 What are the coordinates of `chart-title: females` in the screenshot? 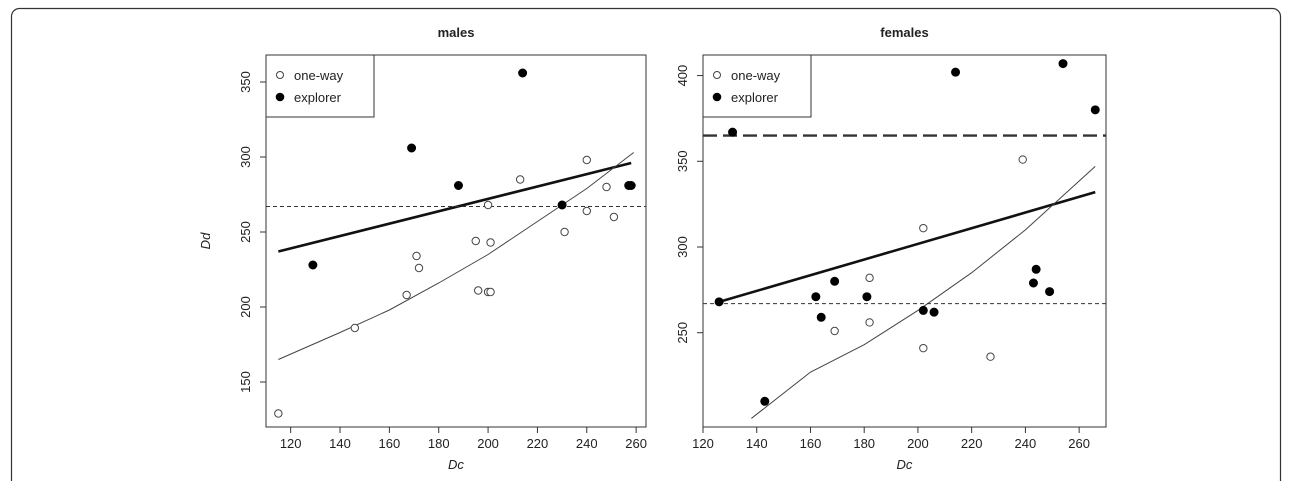 It's located at (904, 32).